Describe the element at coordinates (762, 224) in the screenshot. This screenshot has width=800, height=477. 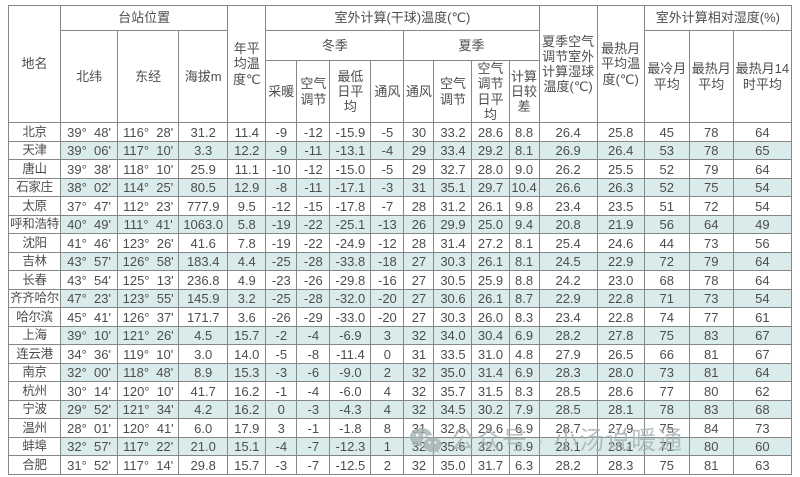
I see `cell-rh_hottest_month_14h: 49` at that location.